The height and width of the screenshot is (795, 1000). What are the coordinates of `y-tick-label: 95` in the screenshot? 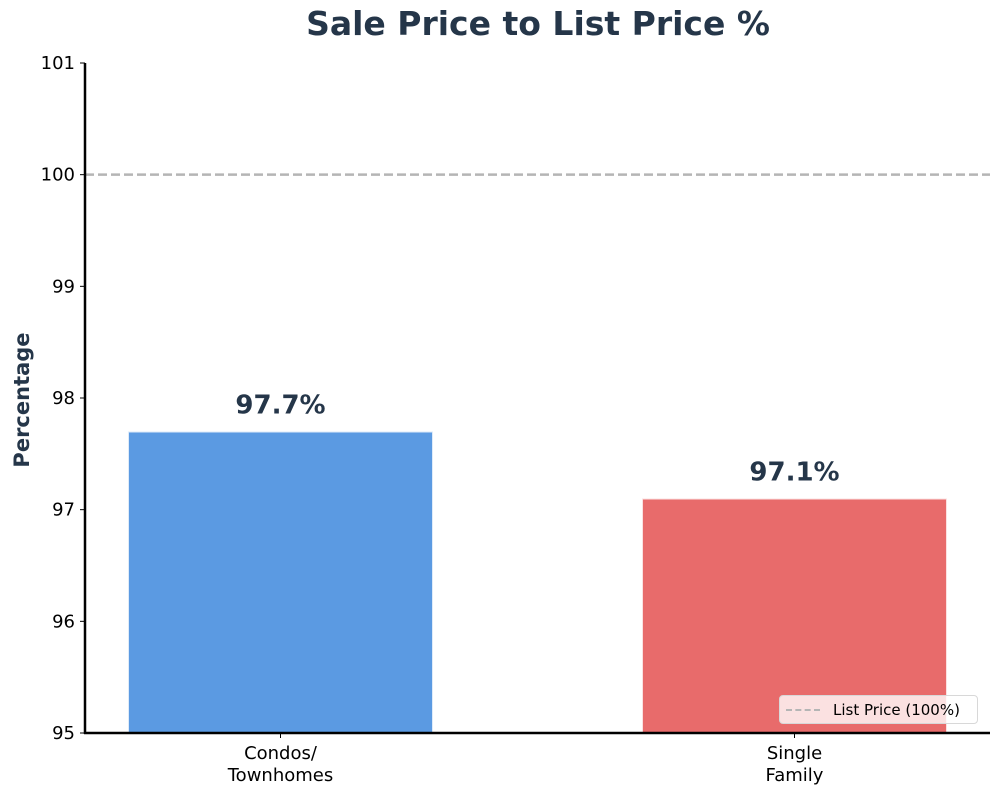 It's located at (63, 733).